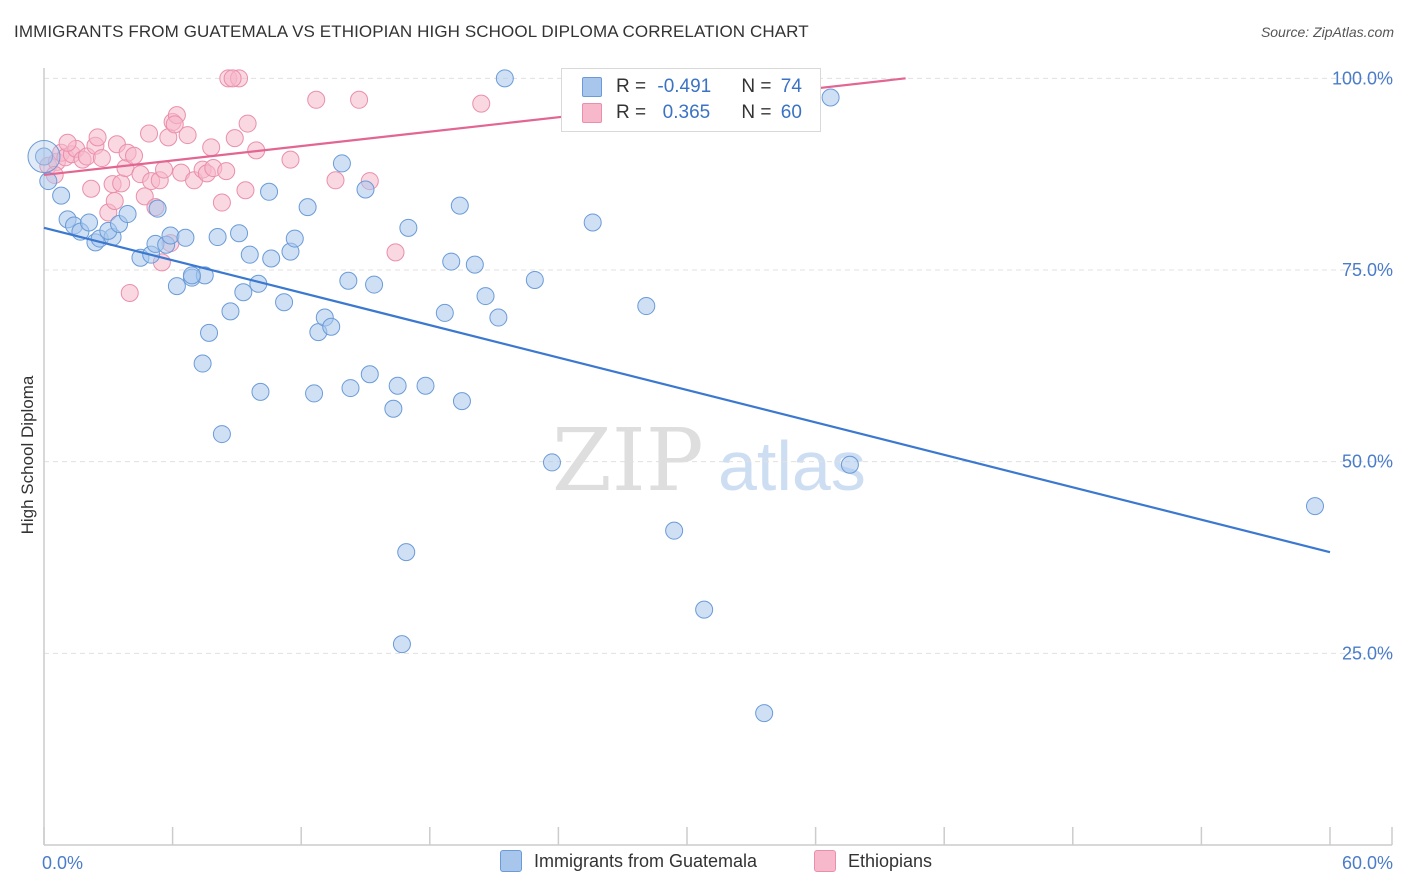  I want to click on legend-n-value: 60, so click(791, 112).